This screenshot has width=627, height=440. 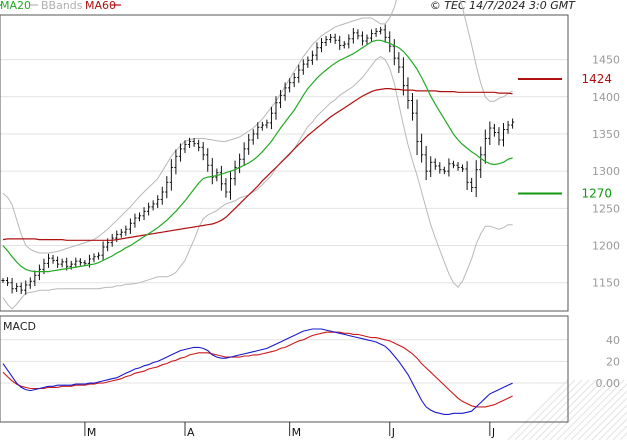 I want to click on legend-ma60: MA60, so click(x=100, y=6).